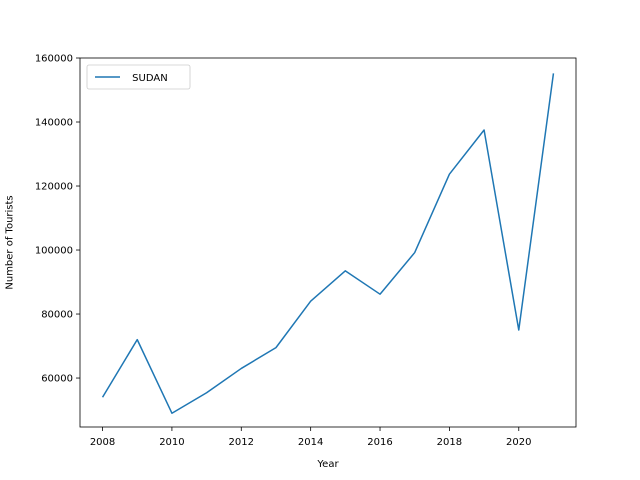 This screenshot has width=640, height=480. Describe the element at coordinates (379, 442) in the screenshot. I see `x-tick-label: 2016` at that location.